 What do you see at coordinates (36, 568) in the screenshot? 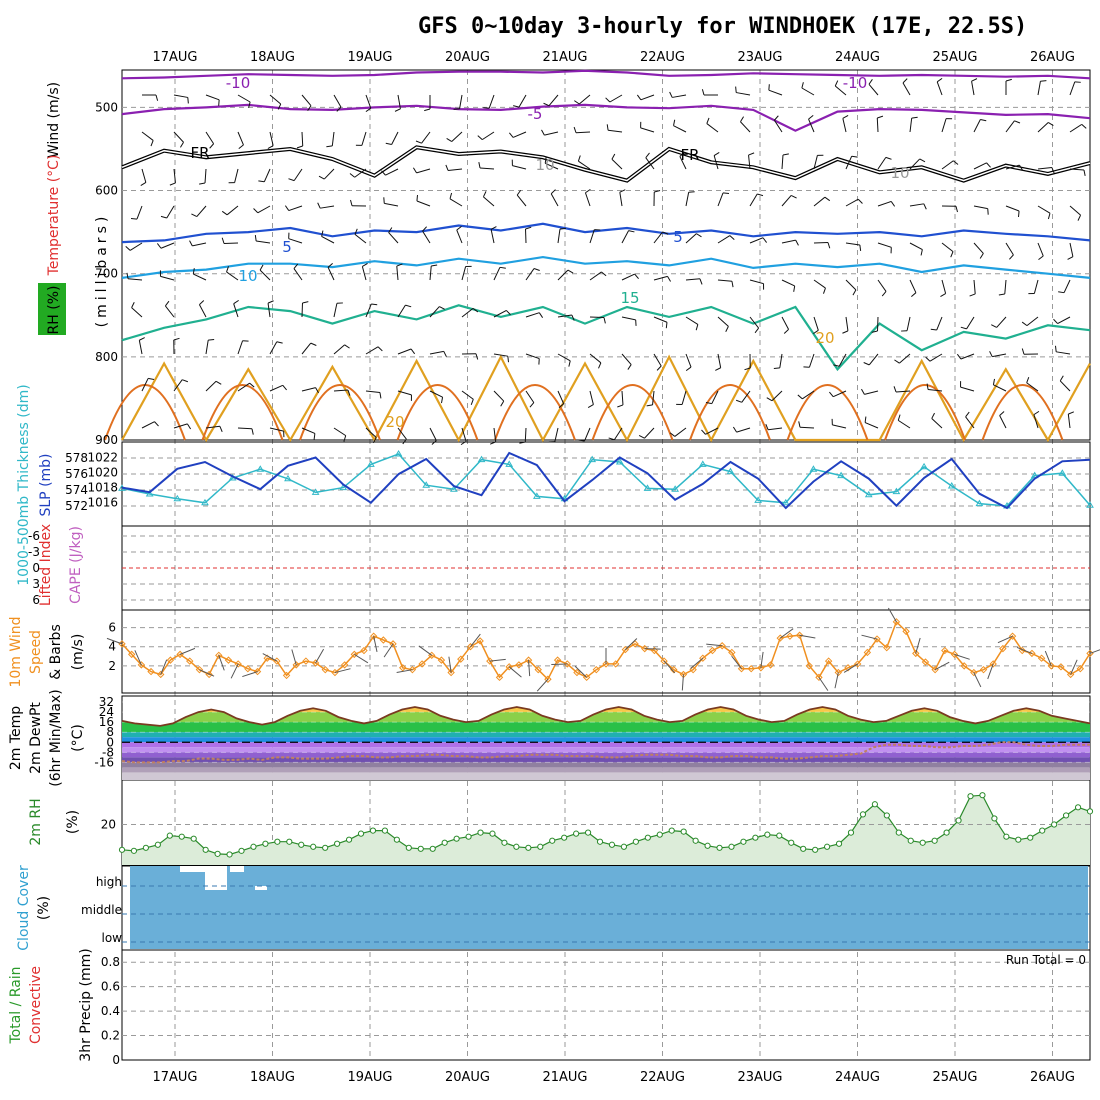
I see `li-tick: 0` at bounding box center [36, 568].